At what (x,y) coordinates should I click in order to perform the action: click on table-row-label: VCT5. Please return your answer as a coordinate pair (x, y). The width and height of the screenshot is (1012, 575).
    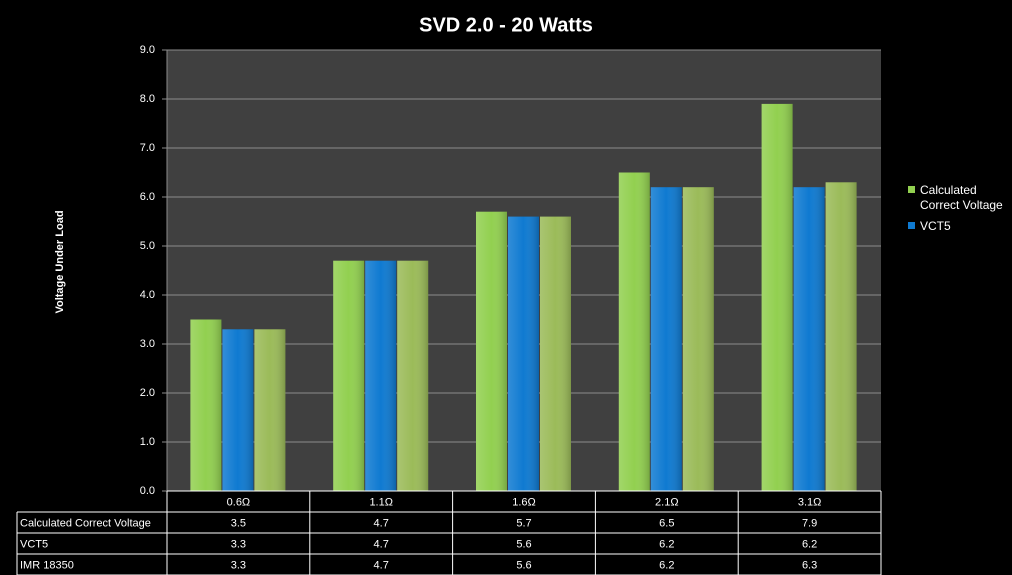
    Looking at the image, I should click on (34, 544).